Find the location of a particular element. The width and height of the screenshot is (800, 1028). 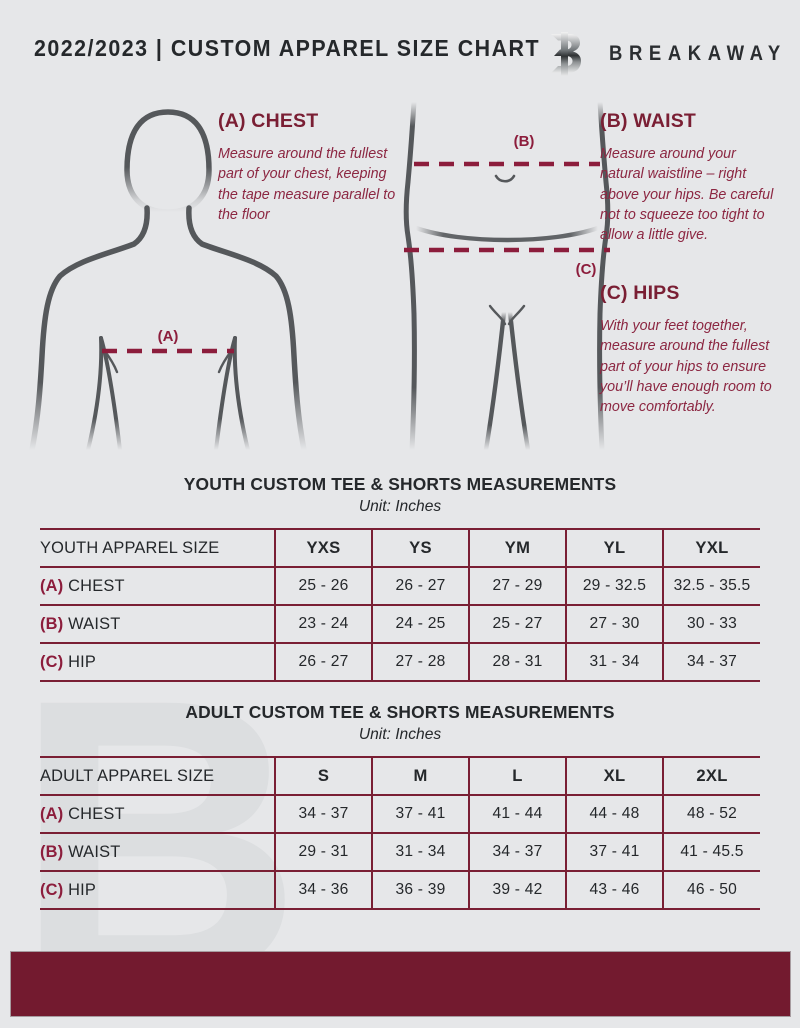

adult-hip-l: 39 - 42 is located at coordinates (518, 890).